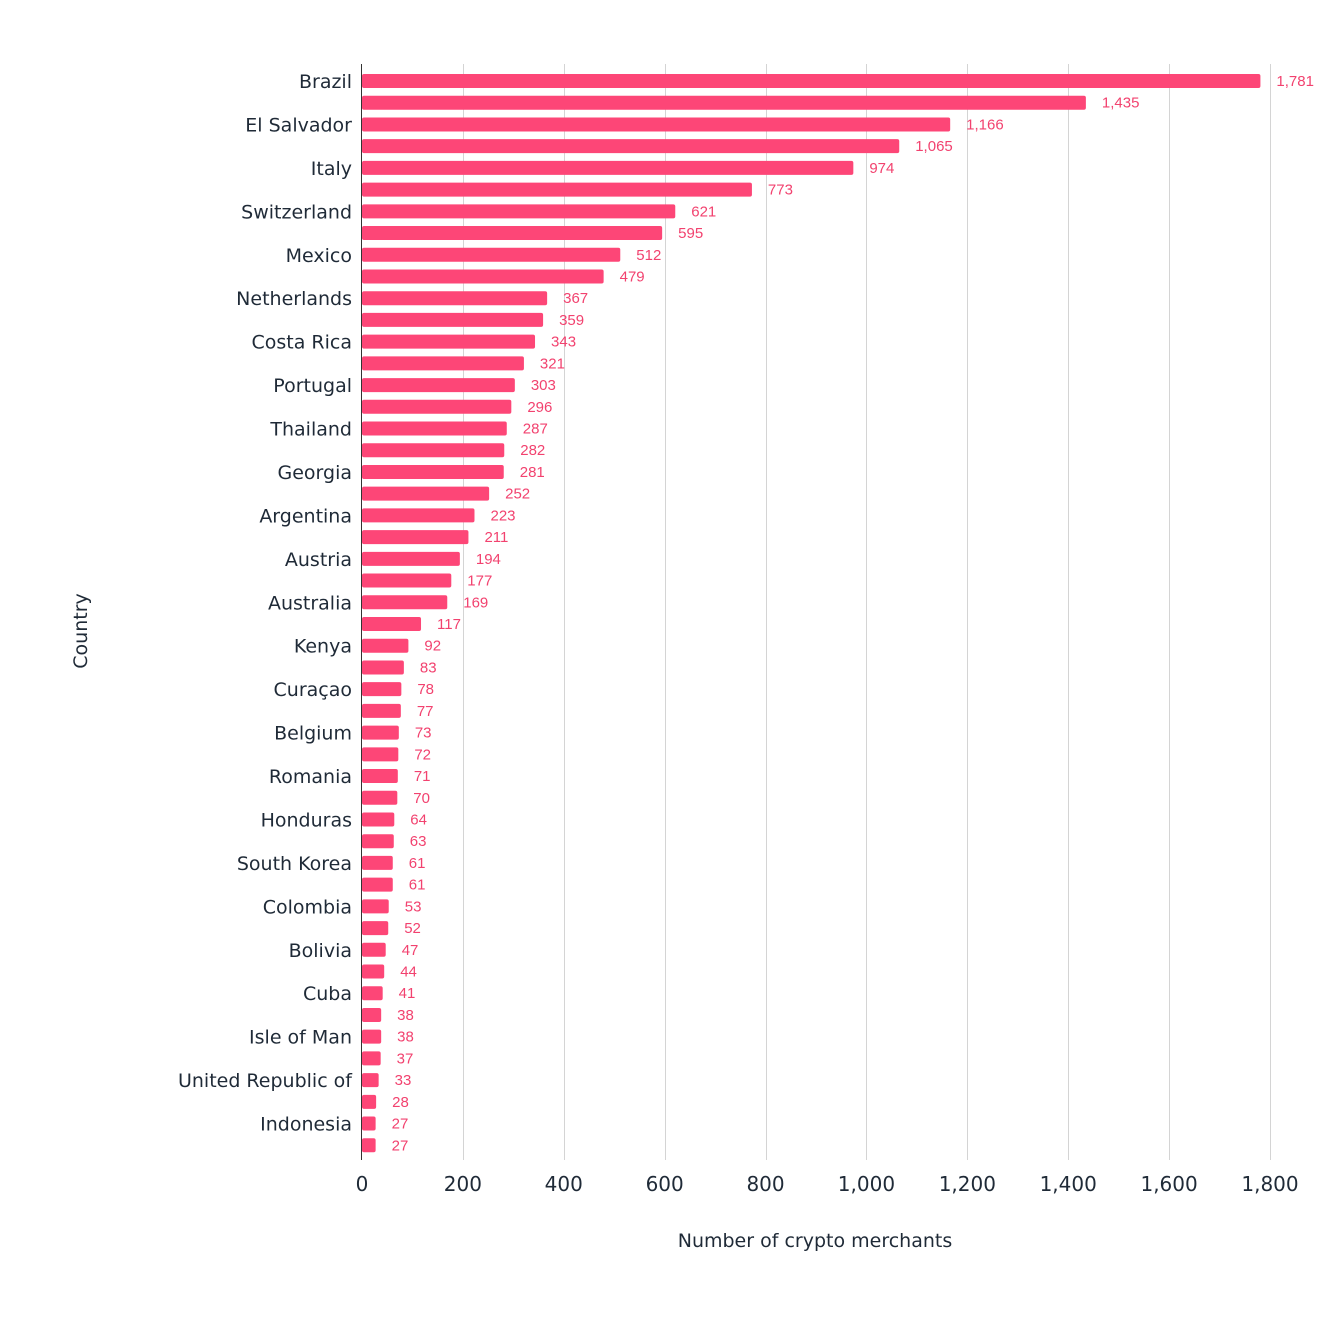  I want to click on category-label: United Republic of, so click(265, 1081).